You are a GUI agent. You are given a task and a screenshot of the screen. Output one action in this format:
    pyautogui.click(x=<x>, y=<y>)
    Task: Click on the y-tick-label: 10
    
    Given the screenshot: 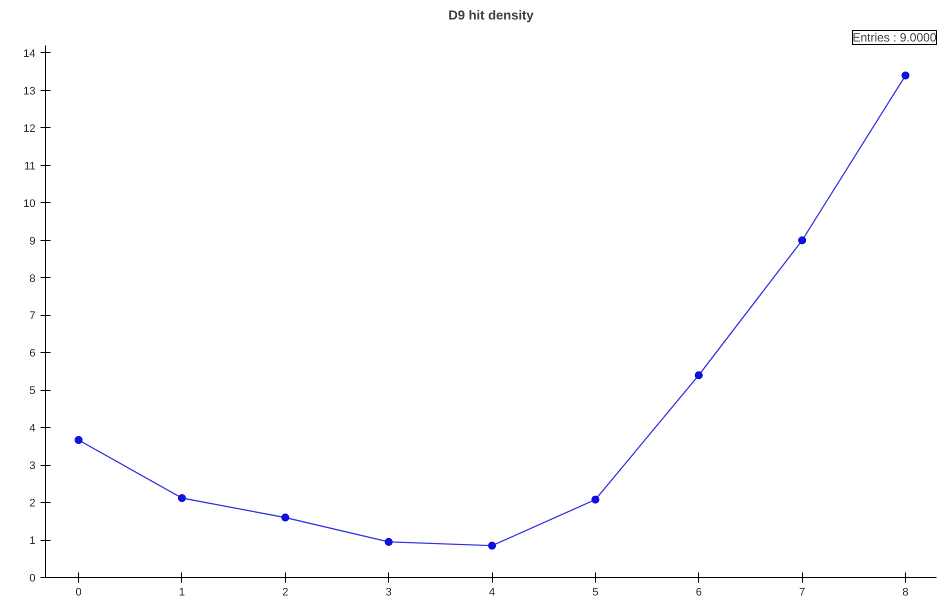 What is the action you would take?
    pyautogui.click(x=29, y=204)
    